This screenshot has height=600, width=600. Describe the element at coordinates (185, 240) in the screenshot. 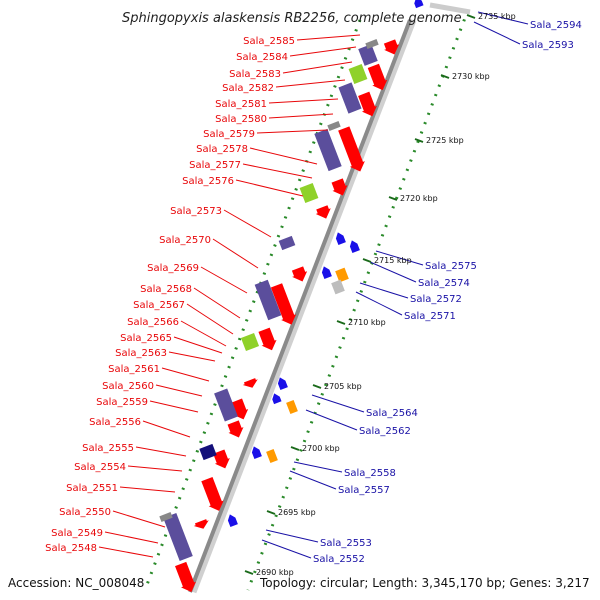

I see `gene-label-left: Sala_2570` at that location.